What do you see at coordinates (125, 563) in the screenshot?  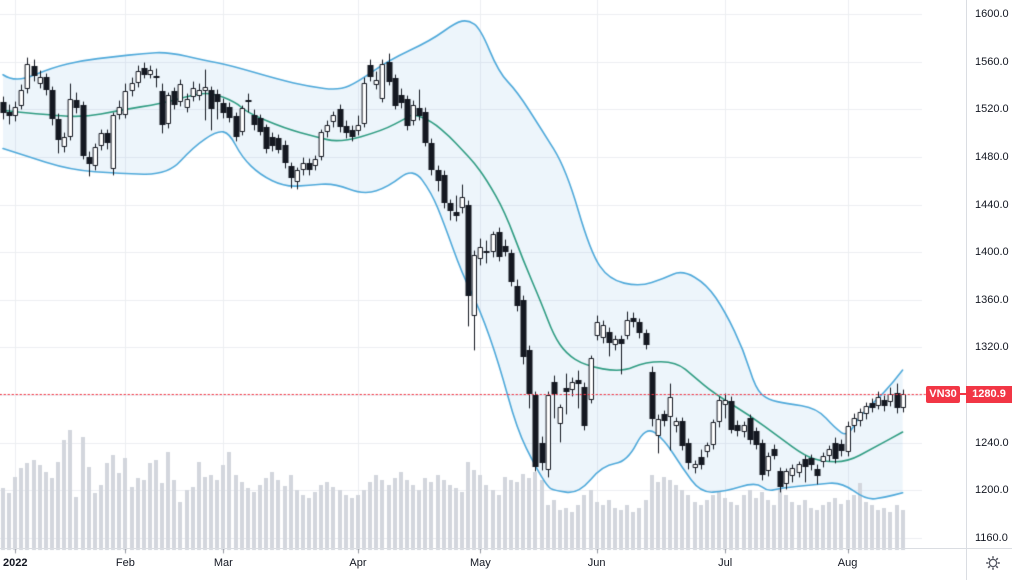 I see `time-axis-label: Feb` at bounding box center [125, 563].